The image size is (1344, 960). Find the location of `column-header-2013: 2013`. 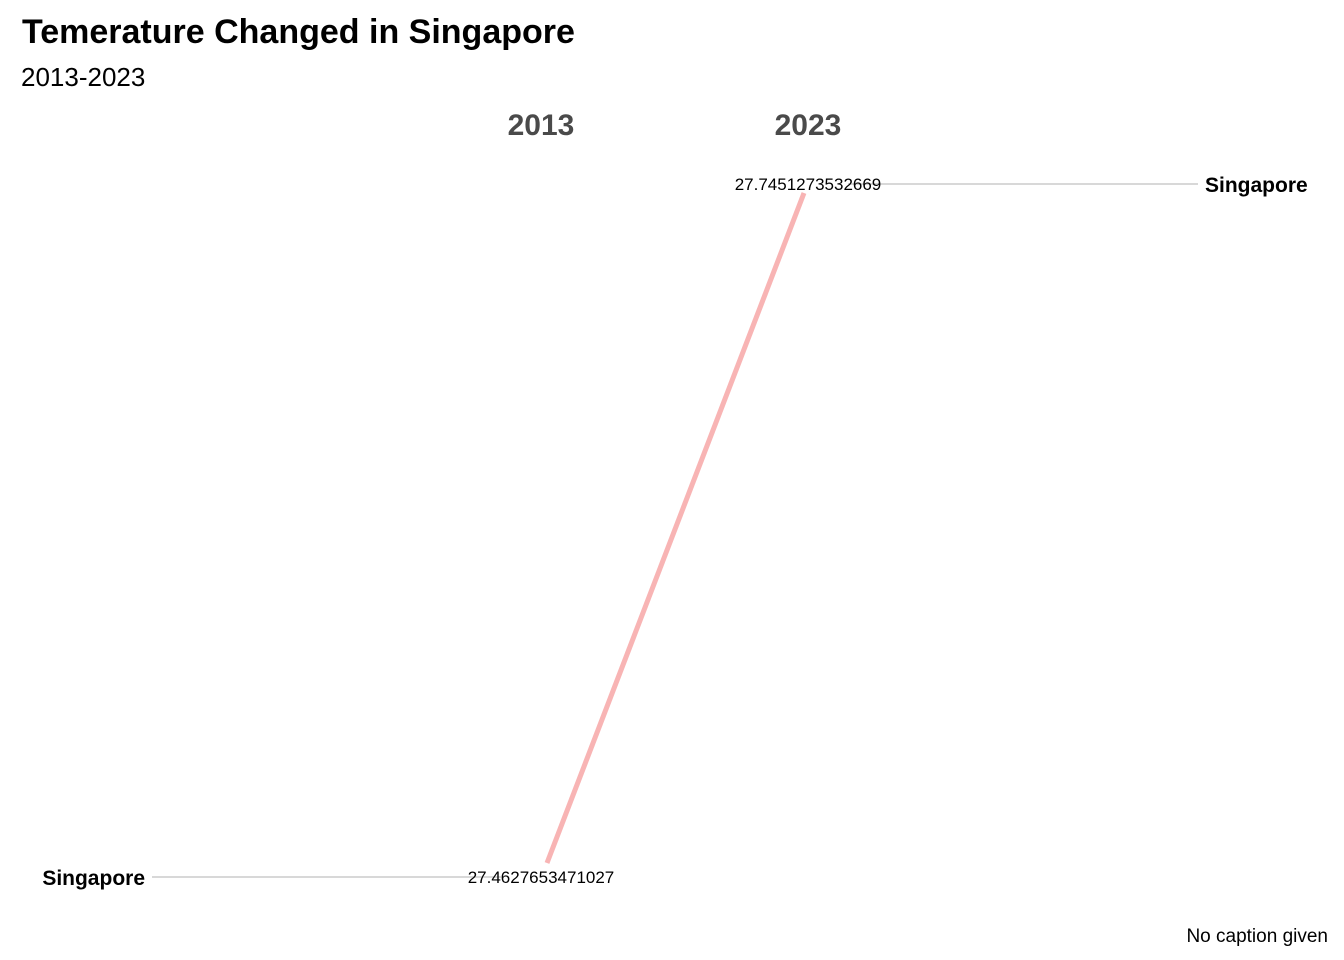

column-header-2013: 2013 is located at coordinates (541, 125).